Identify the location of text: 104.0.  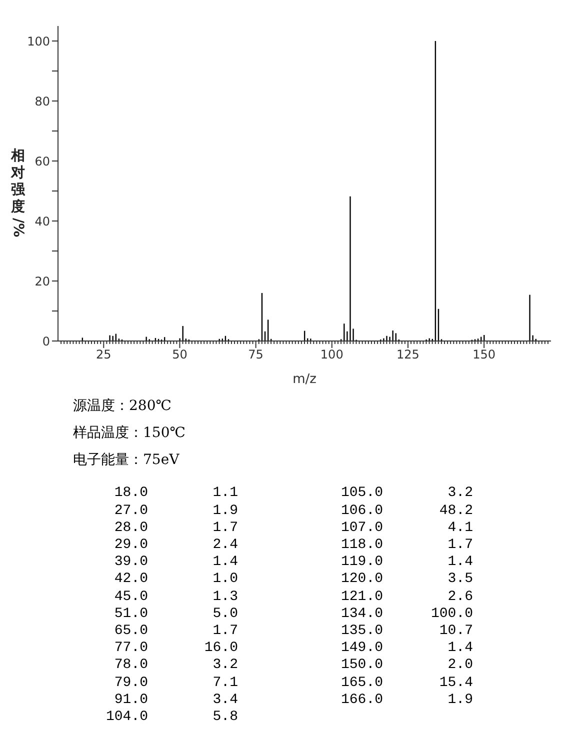
(126, 717).